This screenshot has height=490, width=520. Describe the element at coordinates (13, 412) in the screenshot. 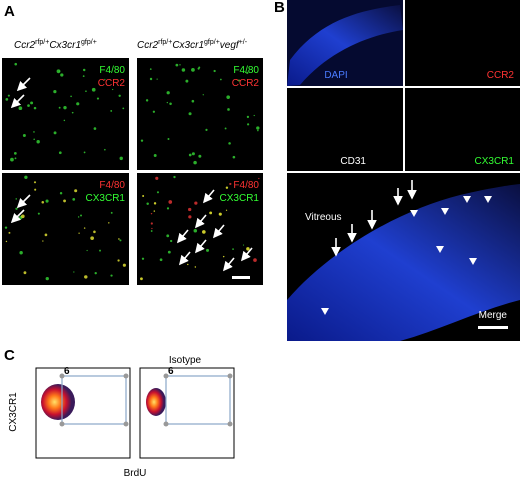

I see `axis-label: CX3CR1` at that location.